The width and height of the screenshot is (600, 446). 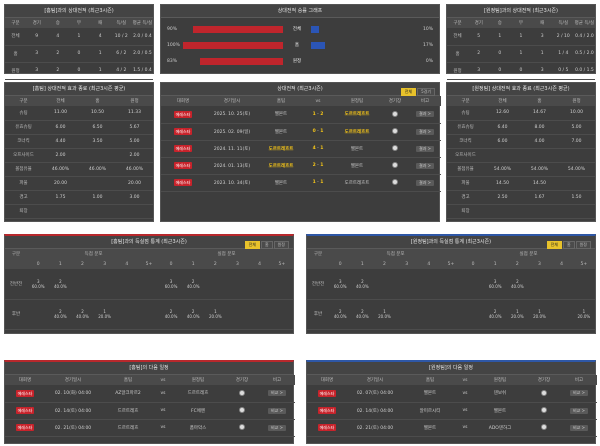 I want to click on graph-row: 90% 전체 10%, so click(x=300, y=29).